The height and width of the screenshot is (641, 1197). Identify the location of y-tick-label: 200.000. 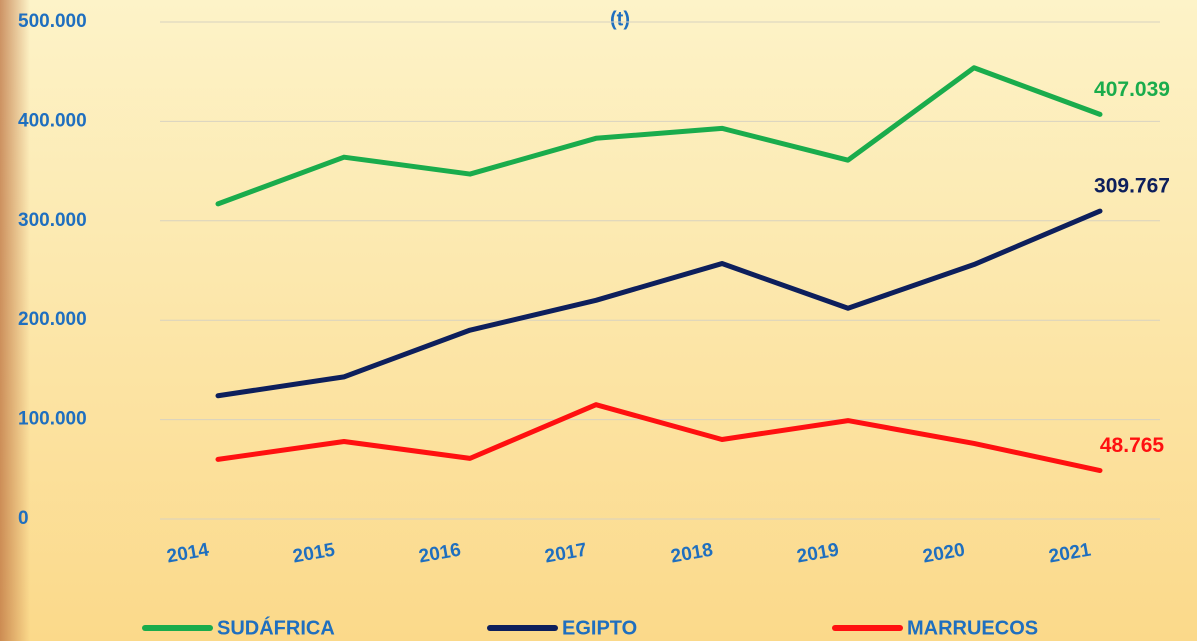
(52, 319).